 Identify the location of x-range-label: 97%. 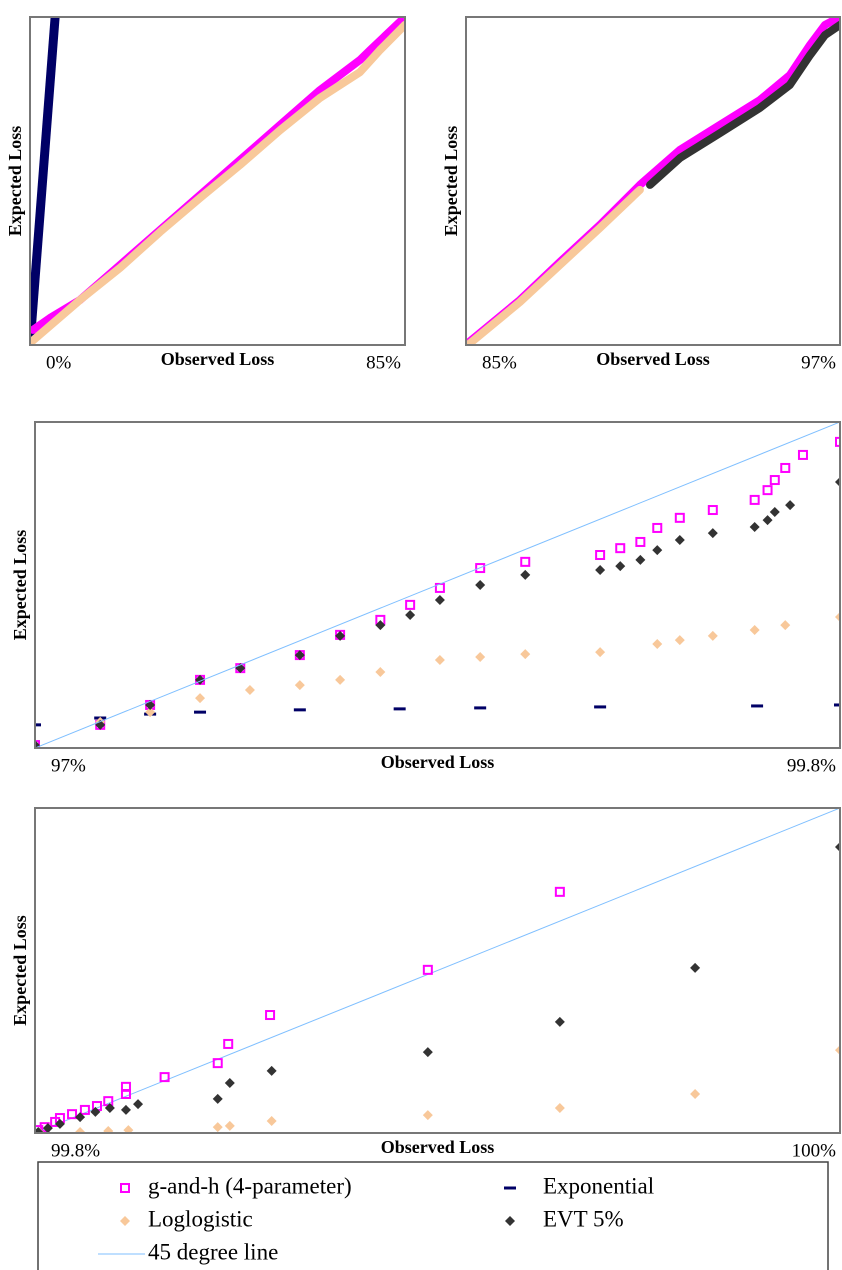
(68, 765).